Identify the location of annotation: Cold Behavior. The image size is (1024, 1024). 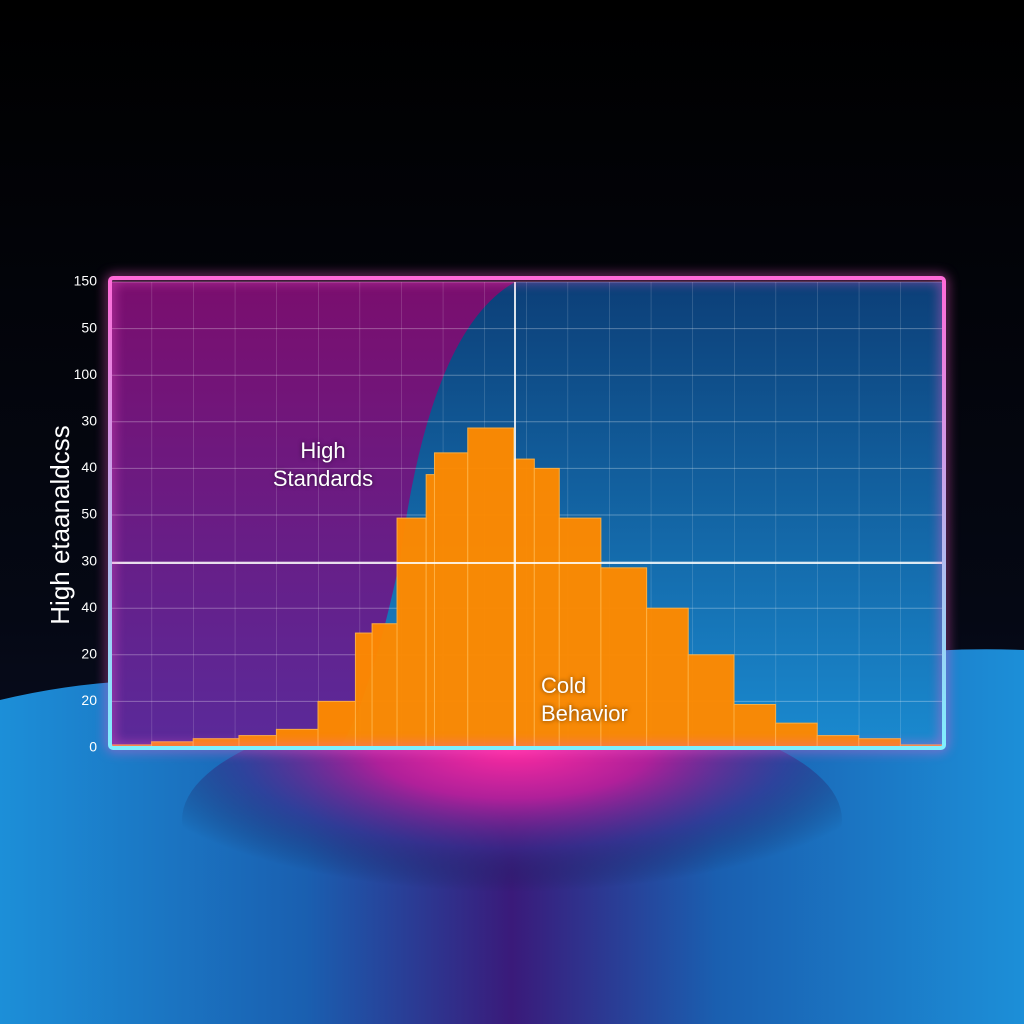
(584, 699).